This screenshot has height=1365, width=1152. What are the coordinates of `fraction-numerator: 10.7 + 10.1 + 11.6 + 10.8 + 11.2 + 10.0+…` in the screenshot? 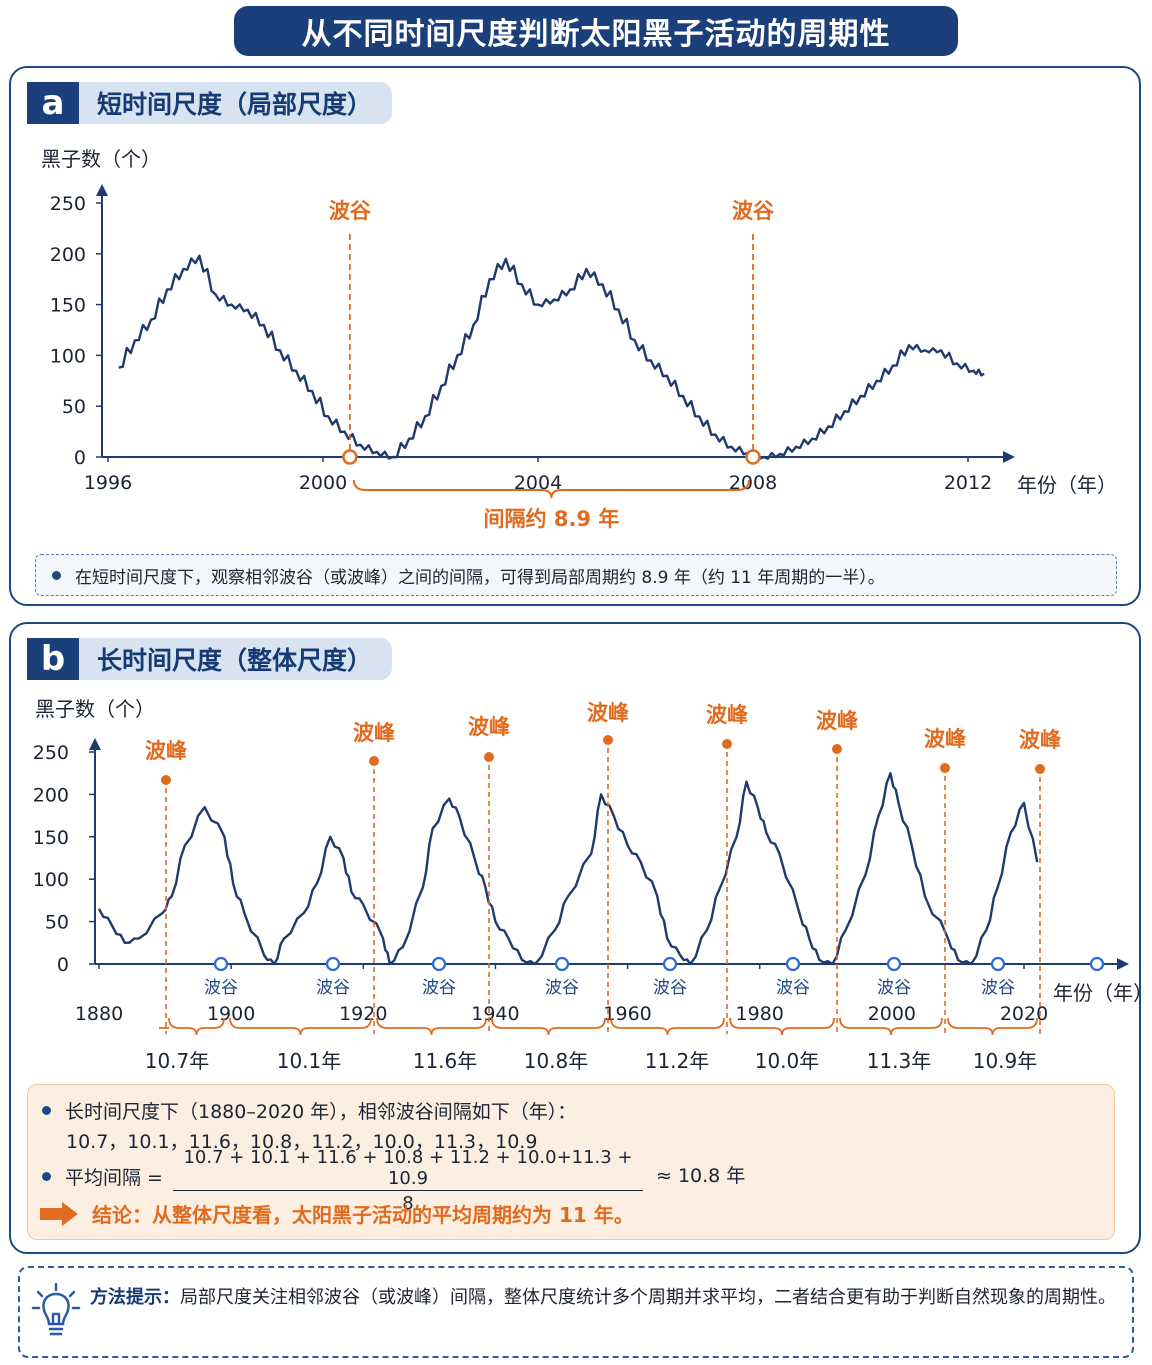 It's located at (408, 1169).